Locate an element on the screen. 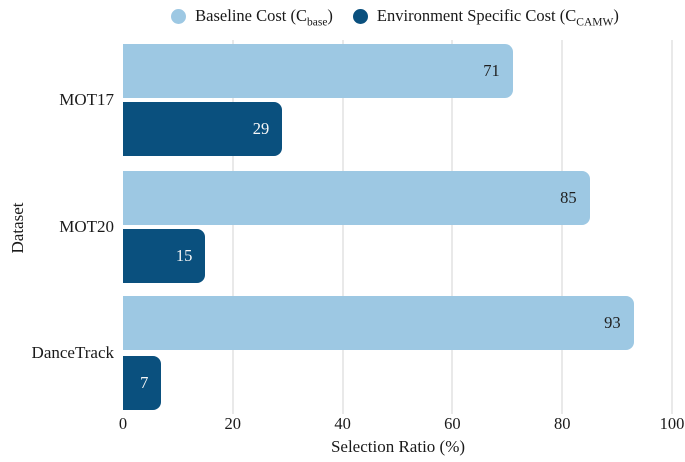 This screenshot has width=685, height=462. bar-value-label: 93 is located at coordinates (612, 322).